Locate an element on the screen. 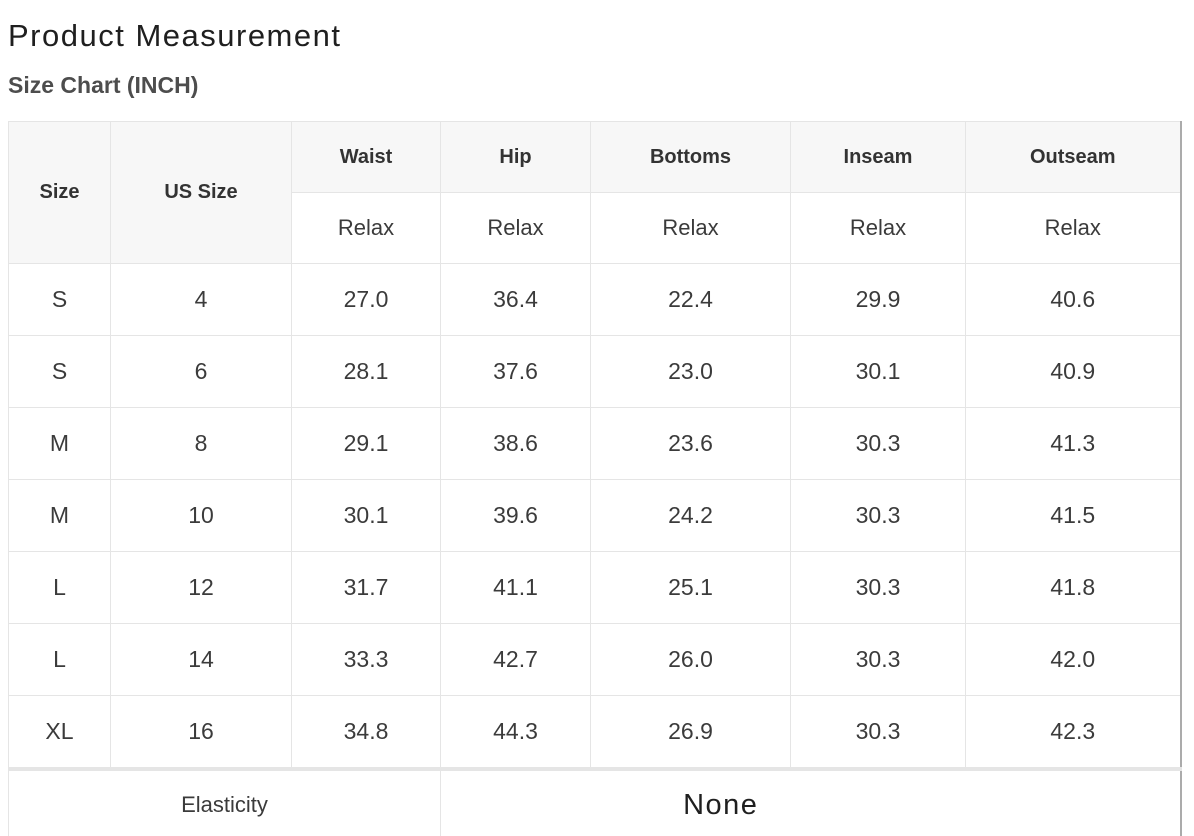  cell-waist: 33.3 is located at coordinates (366, 659).